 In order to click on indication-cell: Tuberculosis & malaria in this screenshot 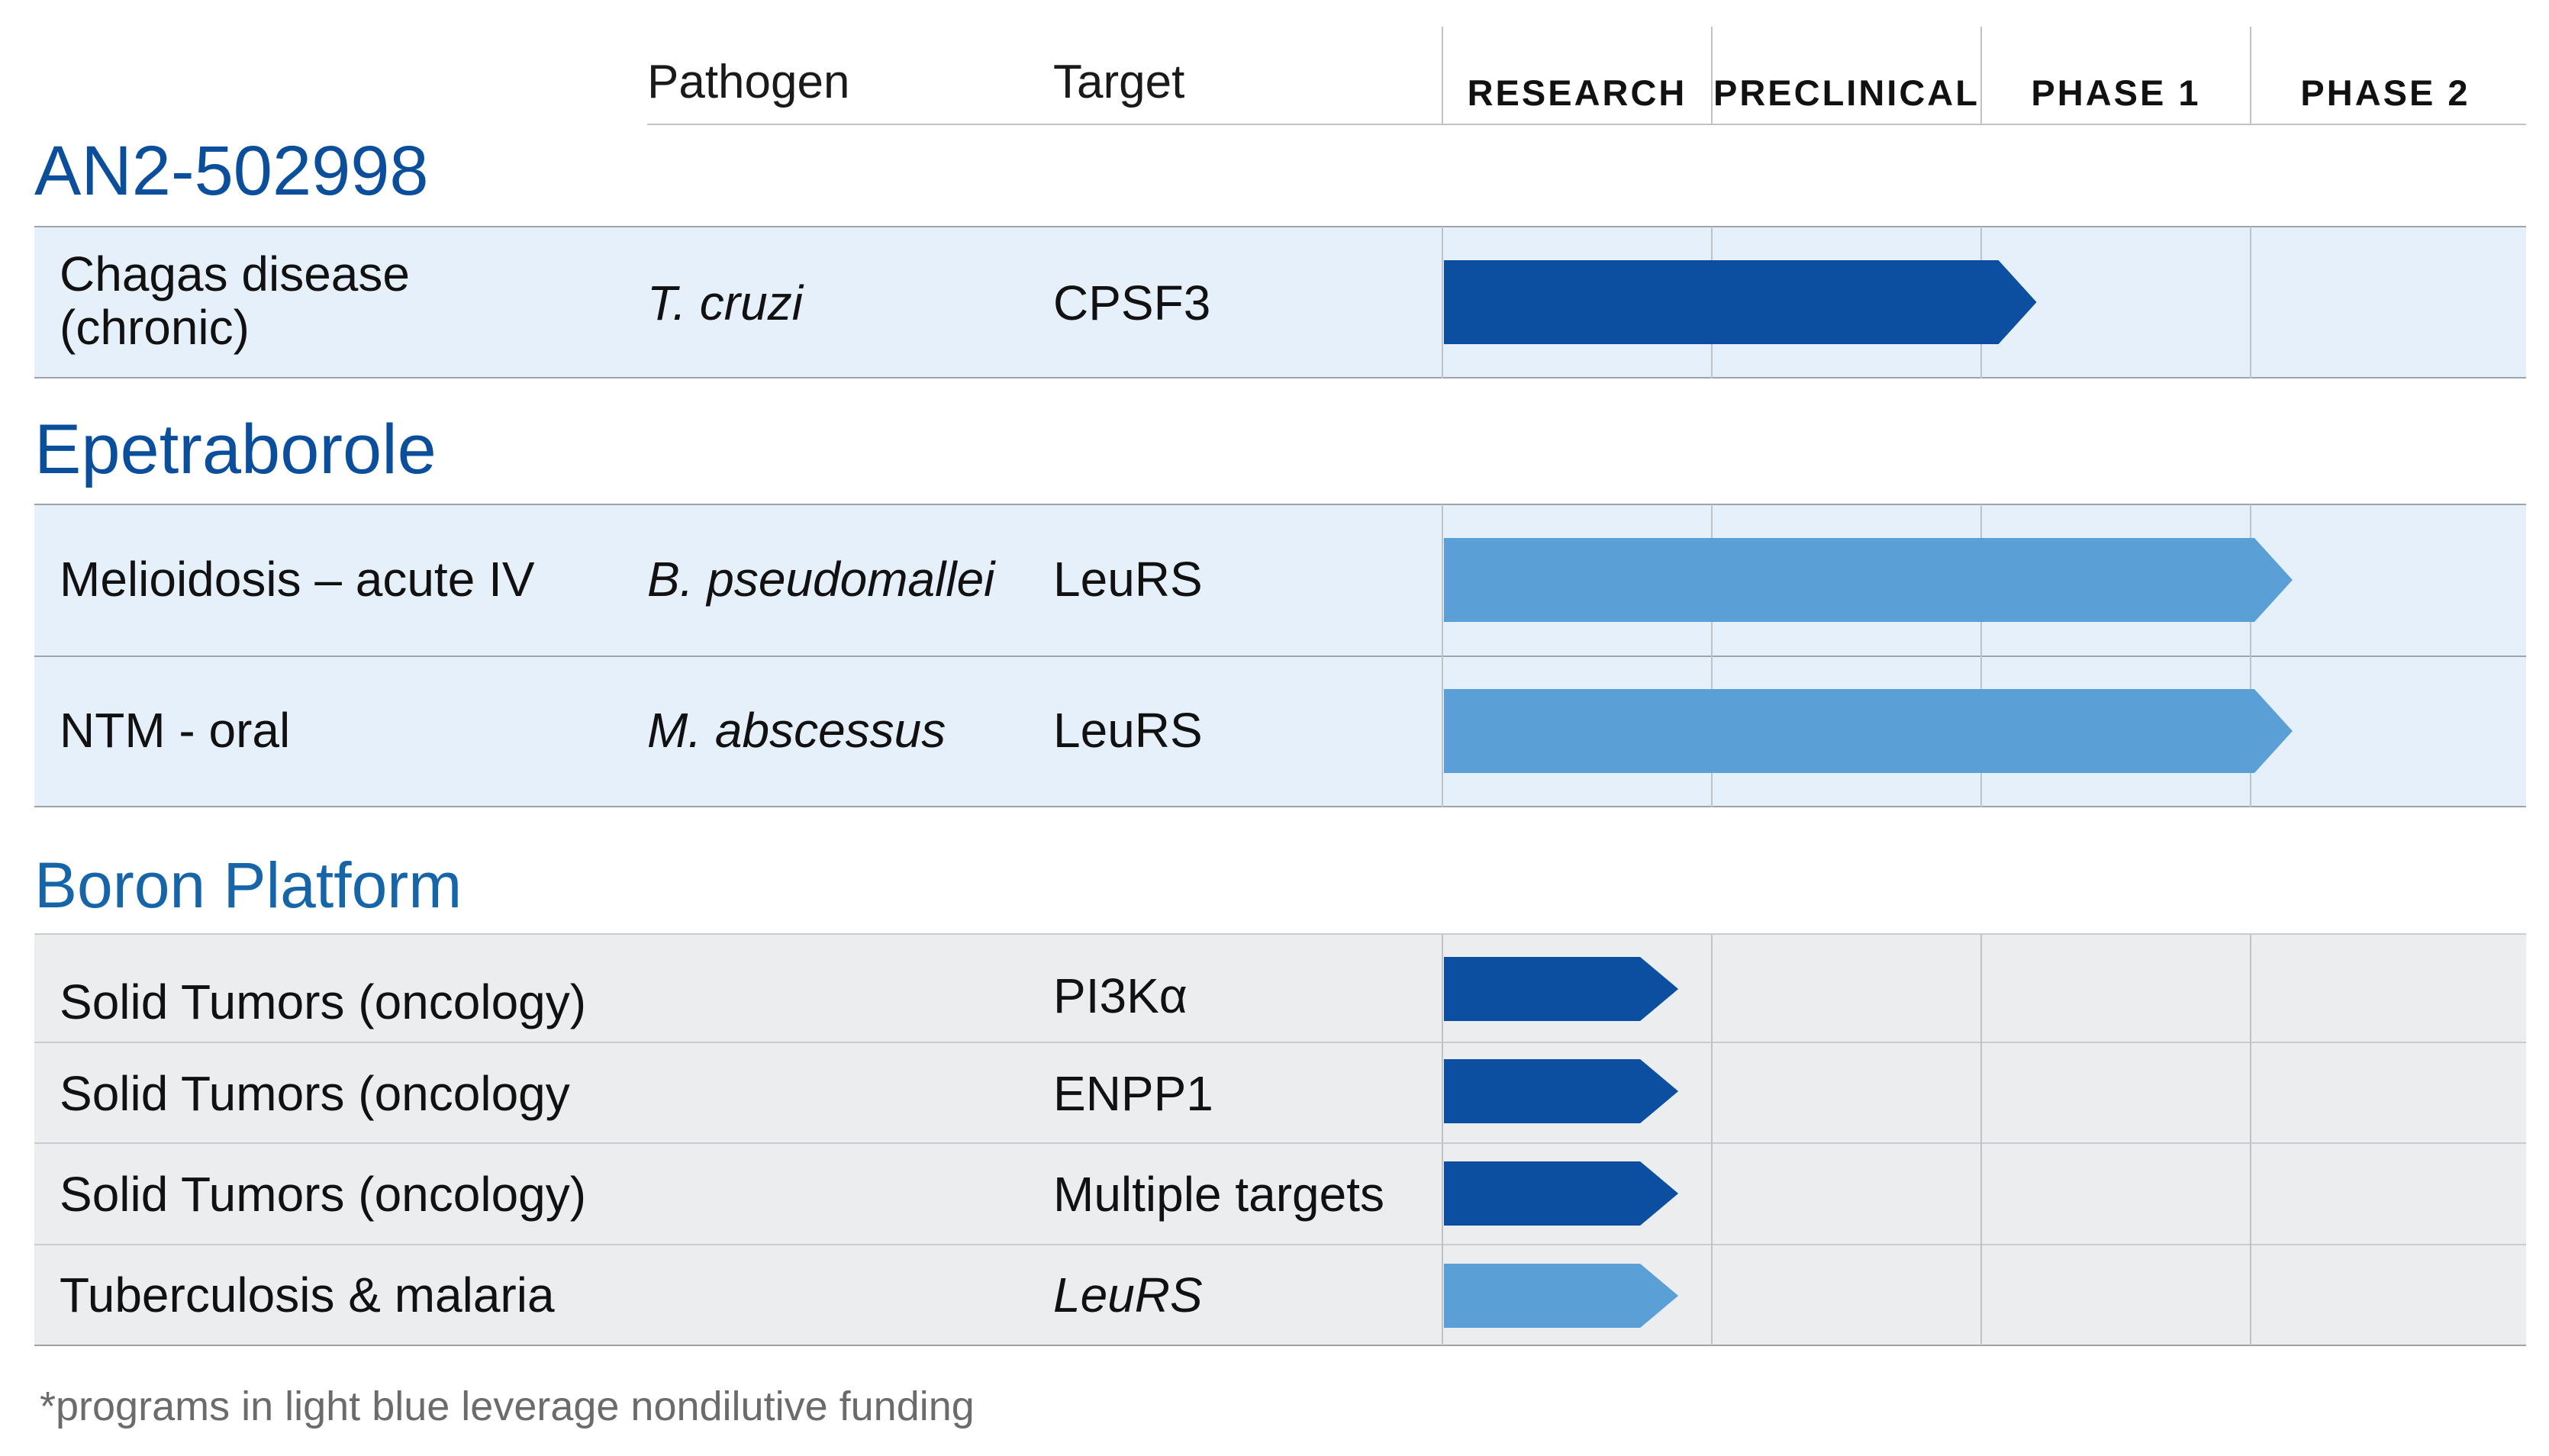, I will do `click(307, 1295)`.